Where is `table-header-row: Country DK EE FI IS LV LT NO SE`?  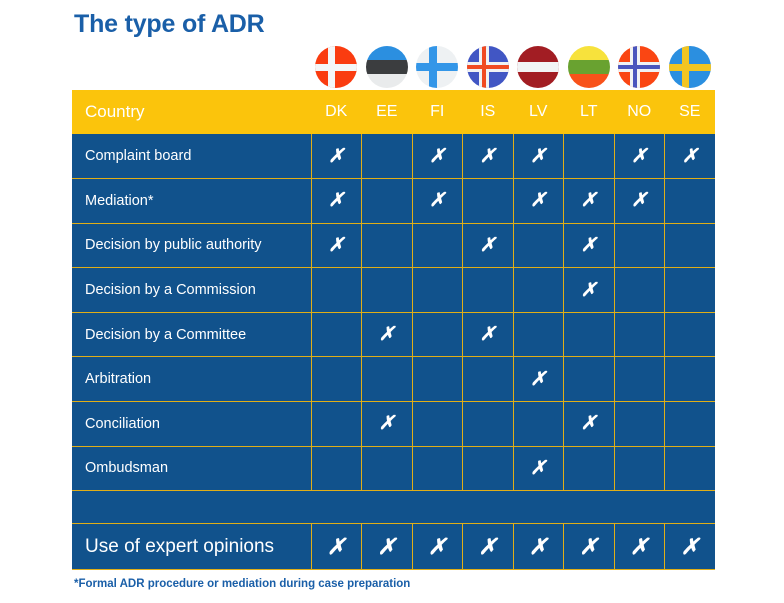
table-header-row: Country DK EE FI IS LV LT NO SE is located at coordinates (393, 112).